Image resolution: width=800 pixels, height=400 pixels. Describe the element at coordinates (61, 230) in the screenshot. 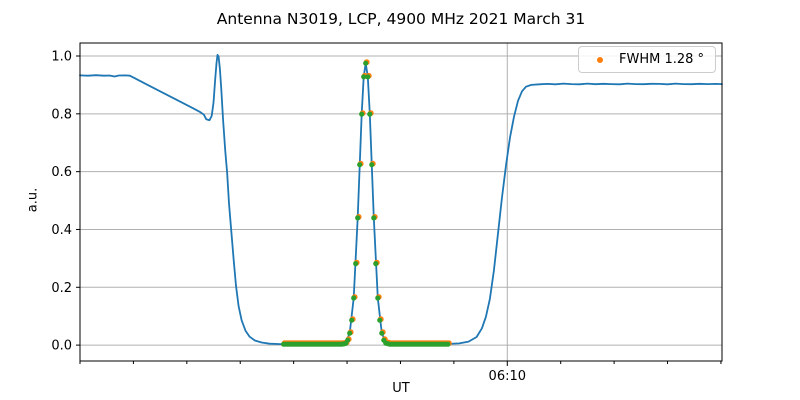

I see `y-tick-label: 0.4` at that location.